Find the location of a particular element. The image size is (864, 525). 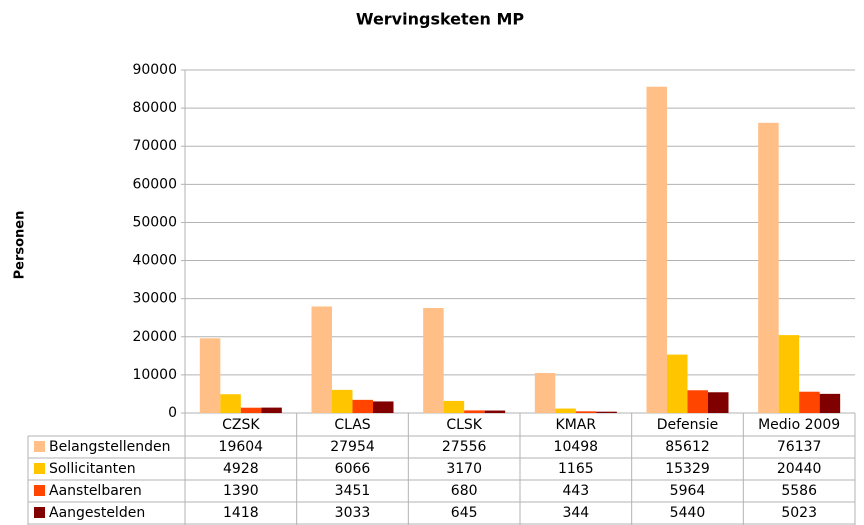

y-tick-label: 10000 is located at coordinates (154, 375).